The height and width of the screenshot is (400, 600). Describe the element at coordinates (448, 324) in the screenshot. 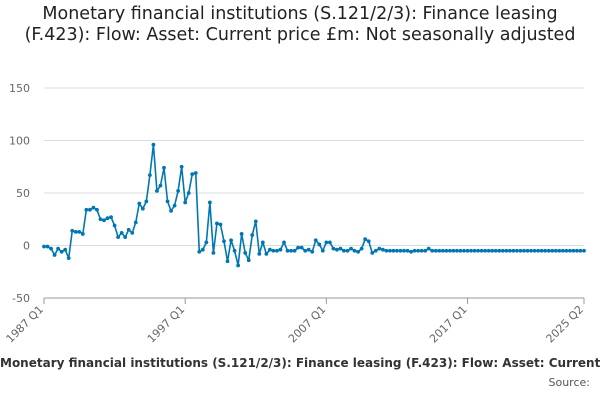

I see `x-tick-label: 2017 Q1` at that location.